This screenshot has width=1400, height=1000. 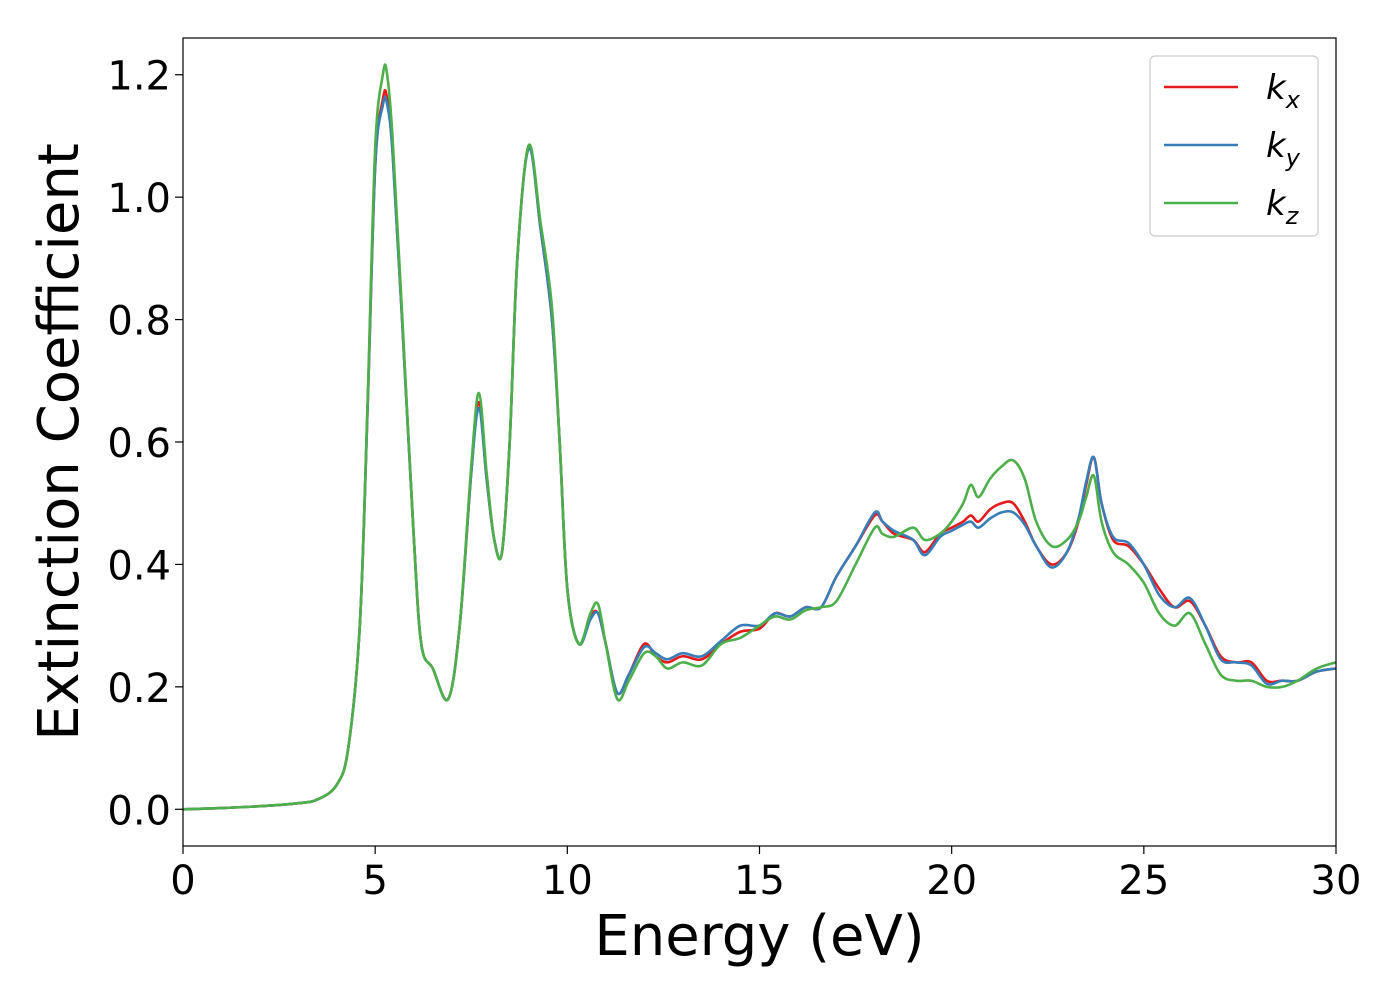 What do you see at coordinates (1293, 158) in the screenshot?
I see `legend-label-subscript: y` at bounding box center [1293, 158].